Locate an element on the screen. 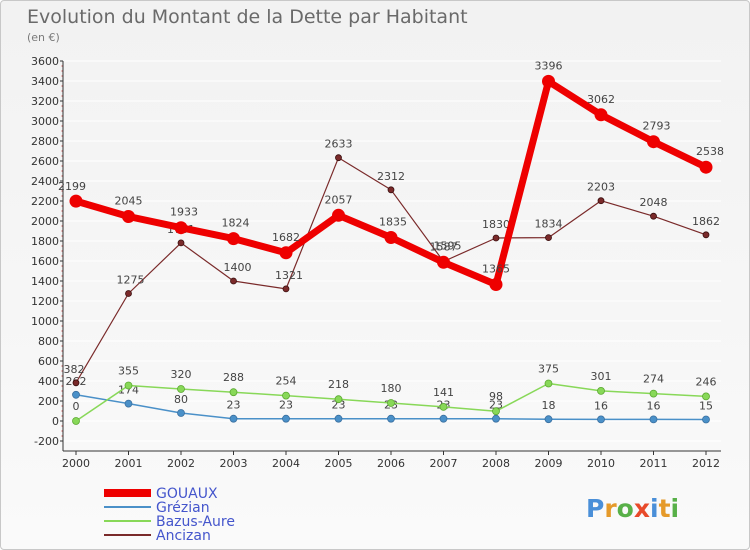  legend-label: Ancizan is located at coordinates (183, 536).